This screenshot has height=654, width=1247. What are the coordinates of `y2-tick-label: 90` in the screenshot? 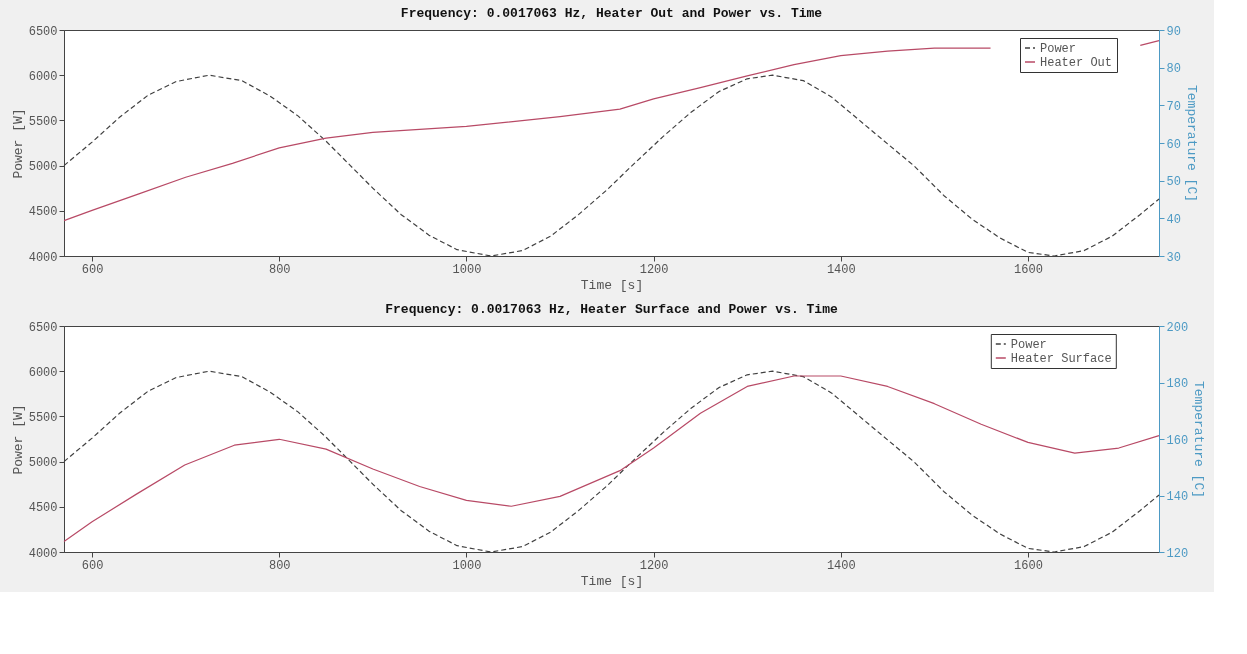 It's located at (1173, 31).